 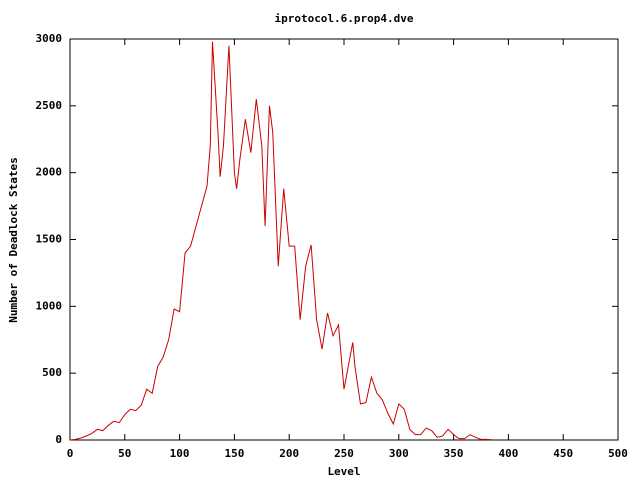 I want to click on y-tick-label: 1500, so click(x=49, y=239).